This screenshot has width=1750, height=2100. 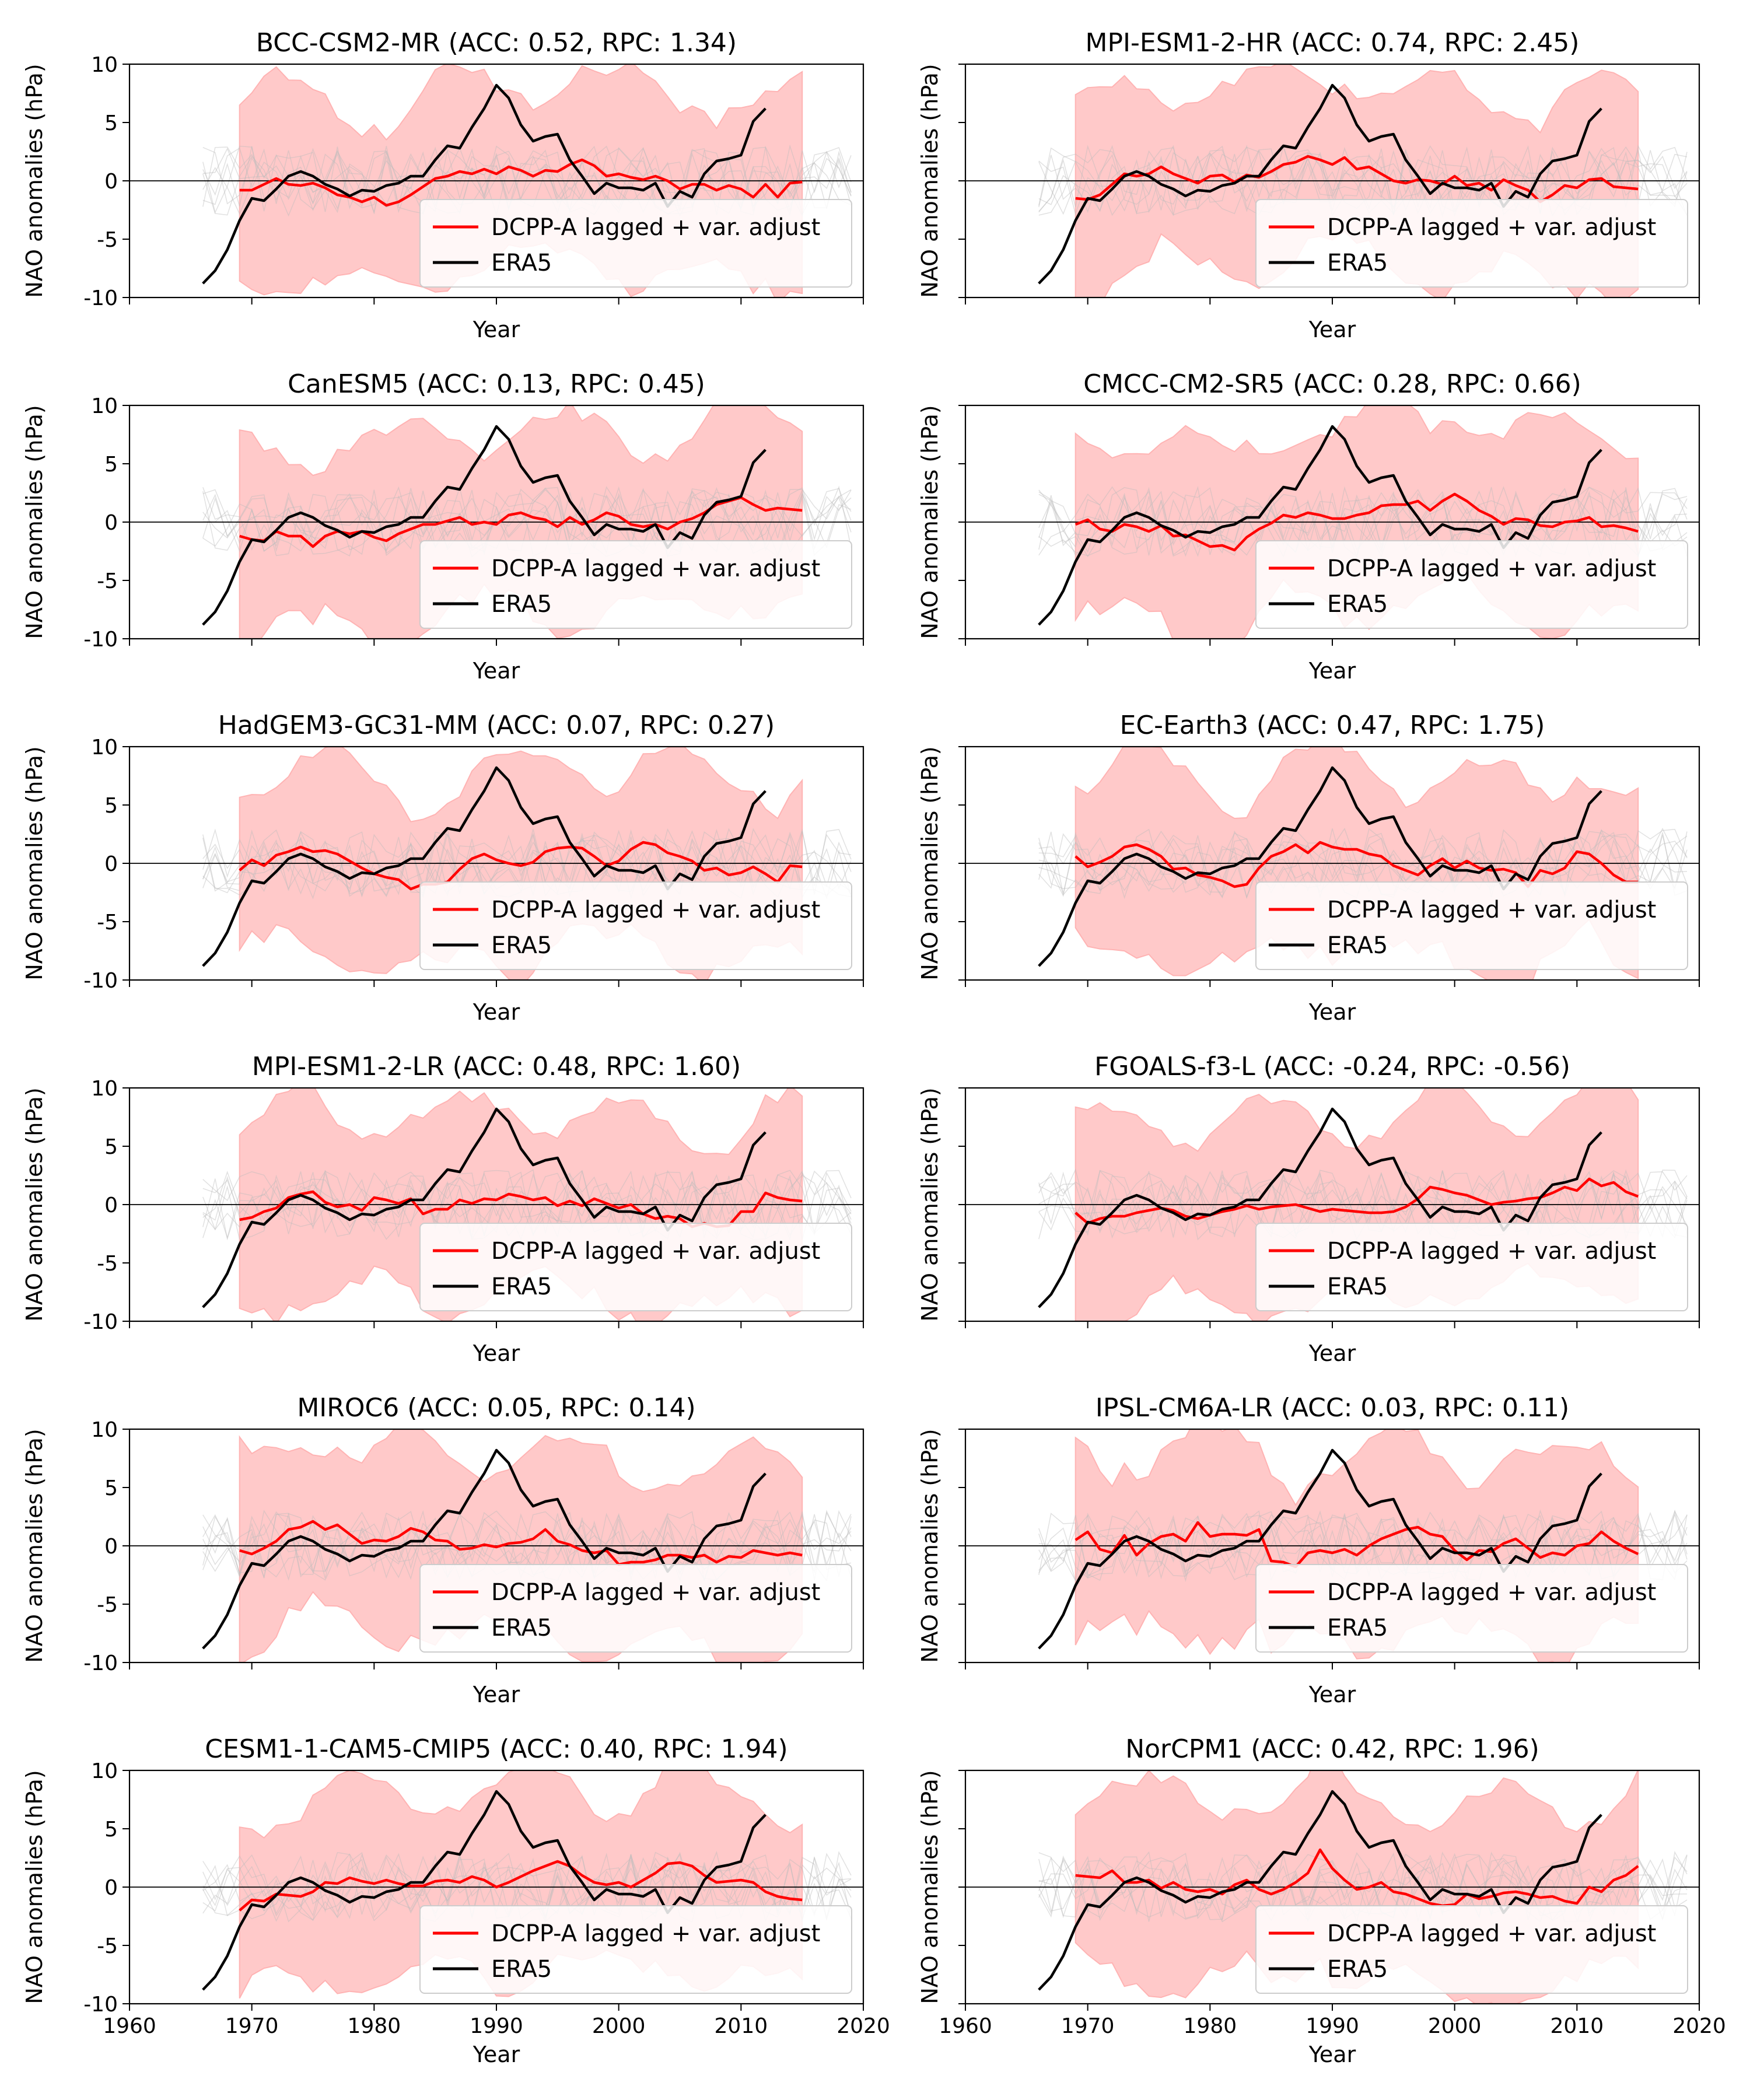 What do you see at coordinates (1332, 384) in the screenshot?
I see `panel-title: CMCC-CM2-SR5 (ACC: 0.28, RPC: 0.66)` at bounding box center [1332, 384].